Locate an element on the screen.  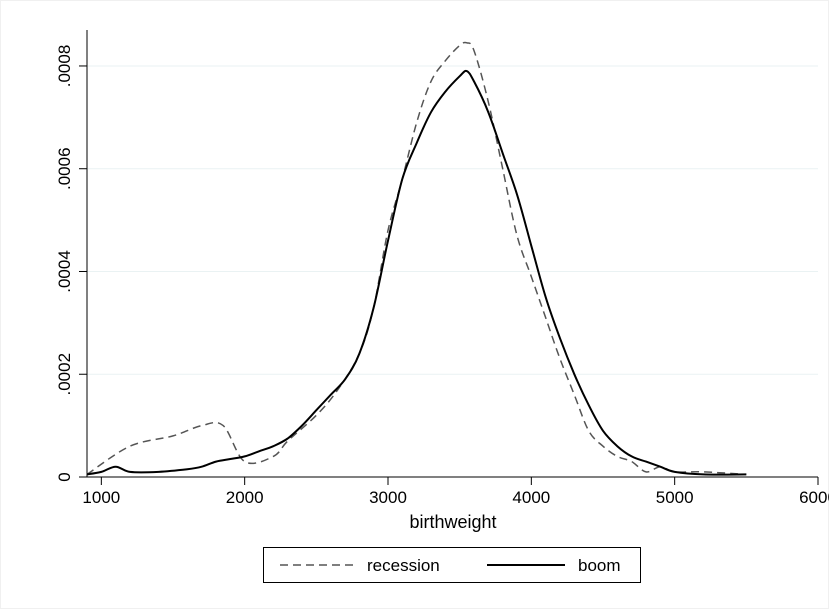
x-tick-label-2: 3000 is located at coordinates (388, 497).